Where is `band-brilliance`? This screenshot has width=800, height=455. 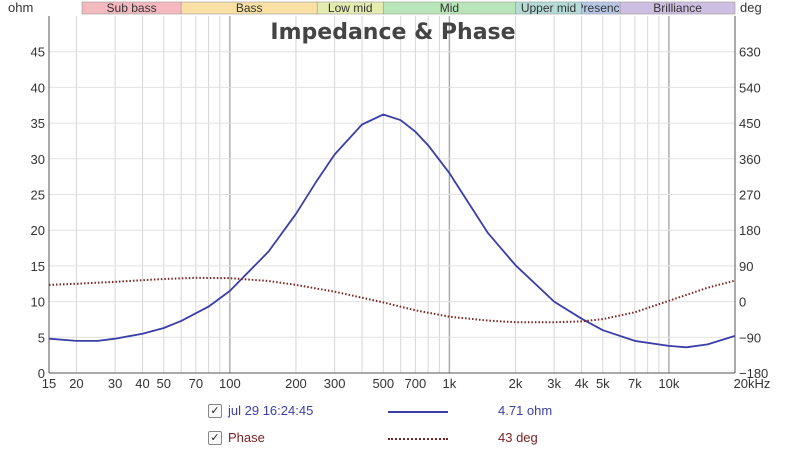
band-brilliance is located at coordinates (677, 8).